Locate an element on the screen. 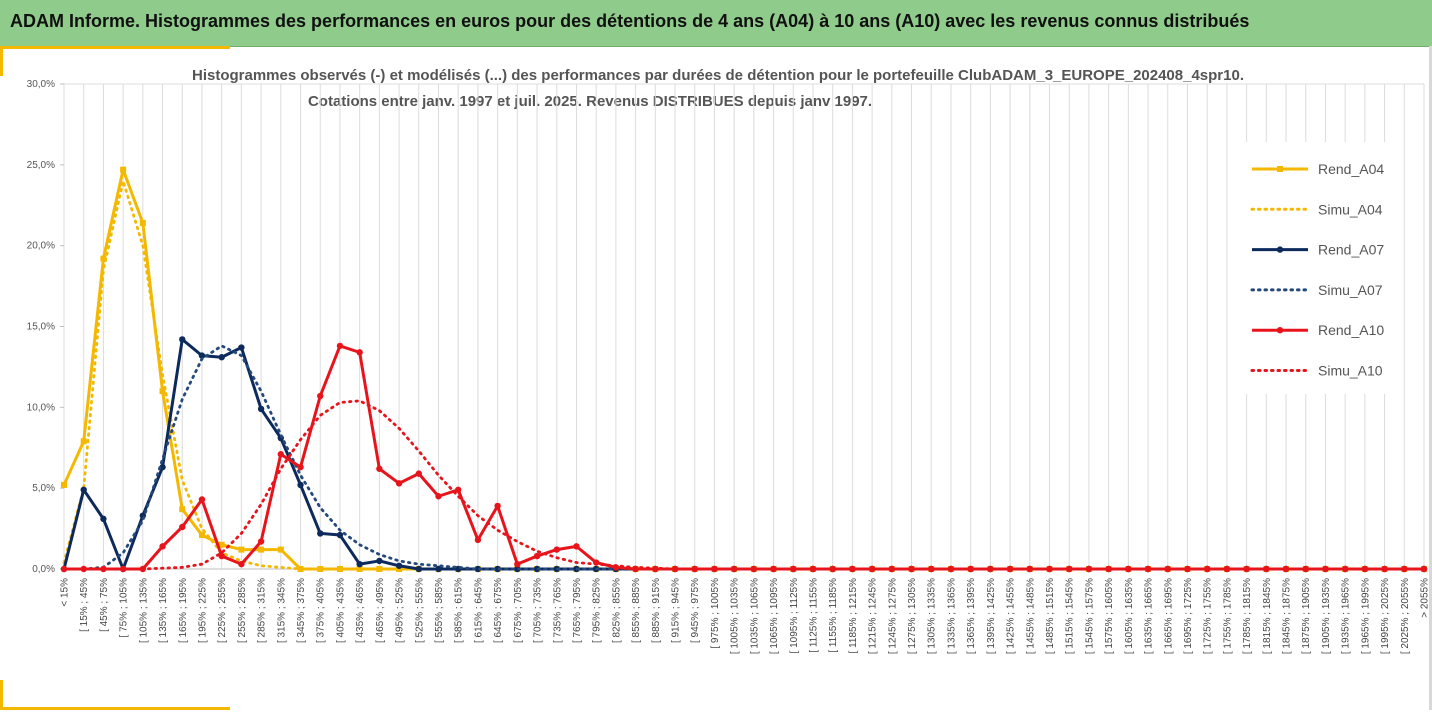 This screenshot has width=1432, height=715. legend-label-rend_a07: Rend_A07 is located at coordinates (1351, 250).